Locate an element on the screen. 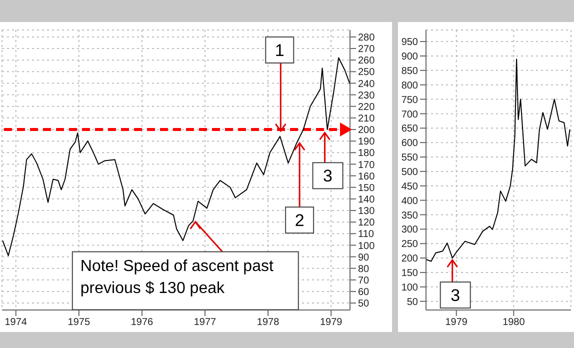  y-tick-label: 950 is located at coordinates (409, 42).